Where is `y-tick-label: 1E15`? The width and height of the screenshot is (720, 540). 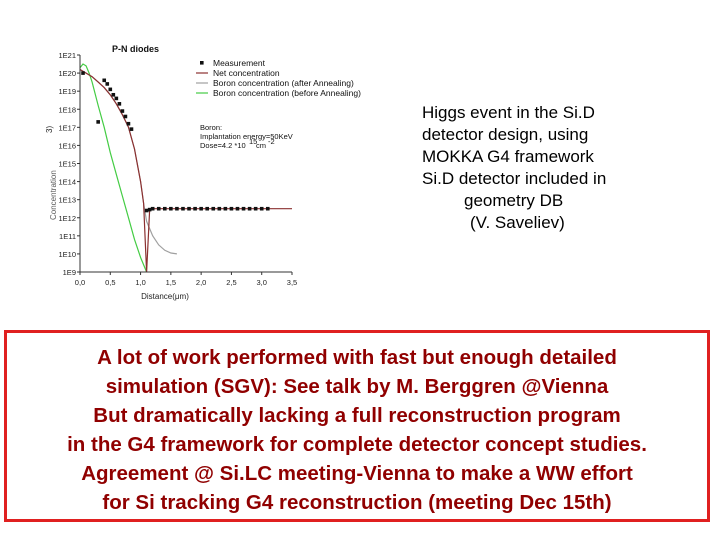 y-tick-label: 1E15 is located at coordinates (67, 164).